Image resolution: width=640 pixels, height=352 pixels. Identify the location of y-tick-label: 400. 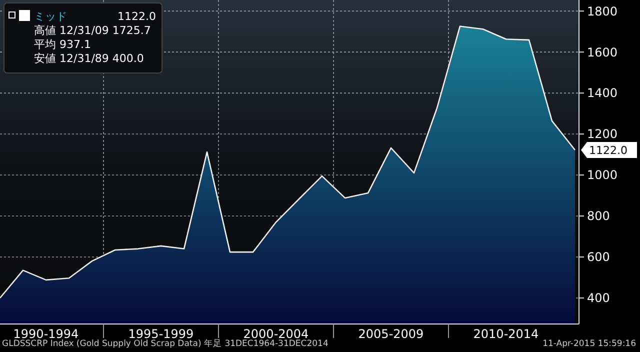
(598, 298).